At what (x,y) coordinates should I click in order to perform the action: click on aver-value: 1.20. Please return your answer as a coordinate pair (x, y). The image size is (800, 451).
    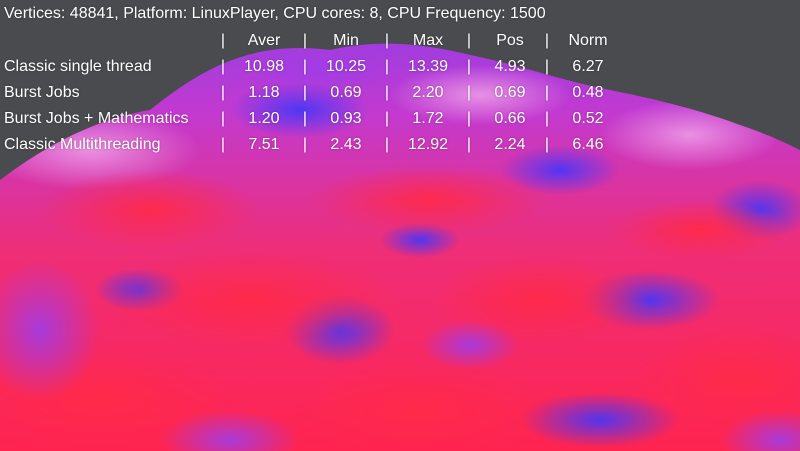
    Looking at the image, I should click on (264, 118).